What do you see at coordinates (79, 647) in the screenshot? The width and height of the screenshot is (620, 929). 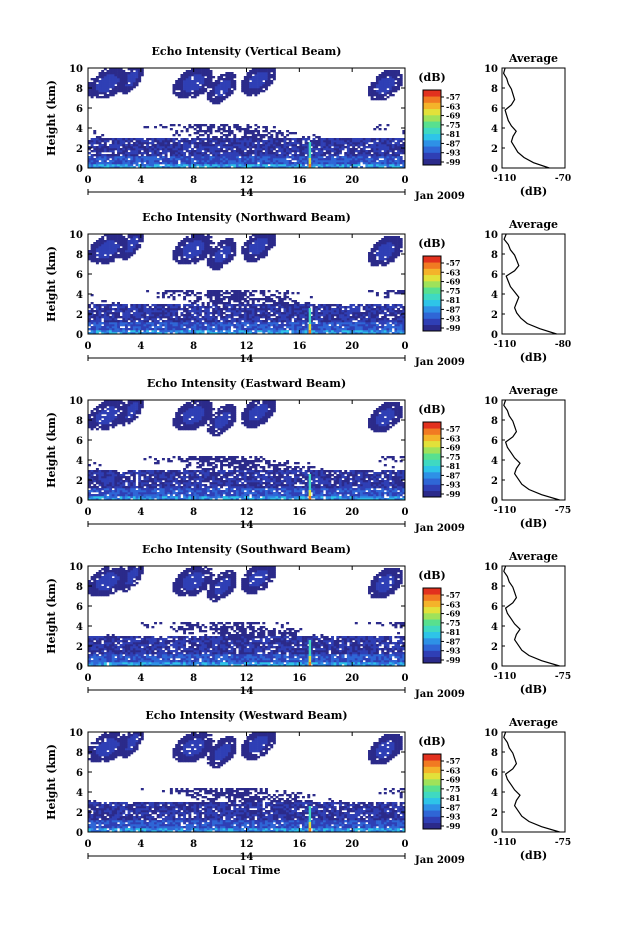 I see `y-tick-label: 2` at bounding box center [79, 647].